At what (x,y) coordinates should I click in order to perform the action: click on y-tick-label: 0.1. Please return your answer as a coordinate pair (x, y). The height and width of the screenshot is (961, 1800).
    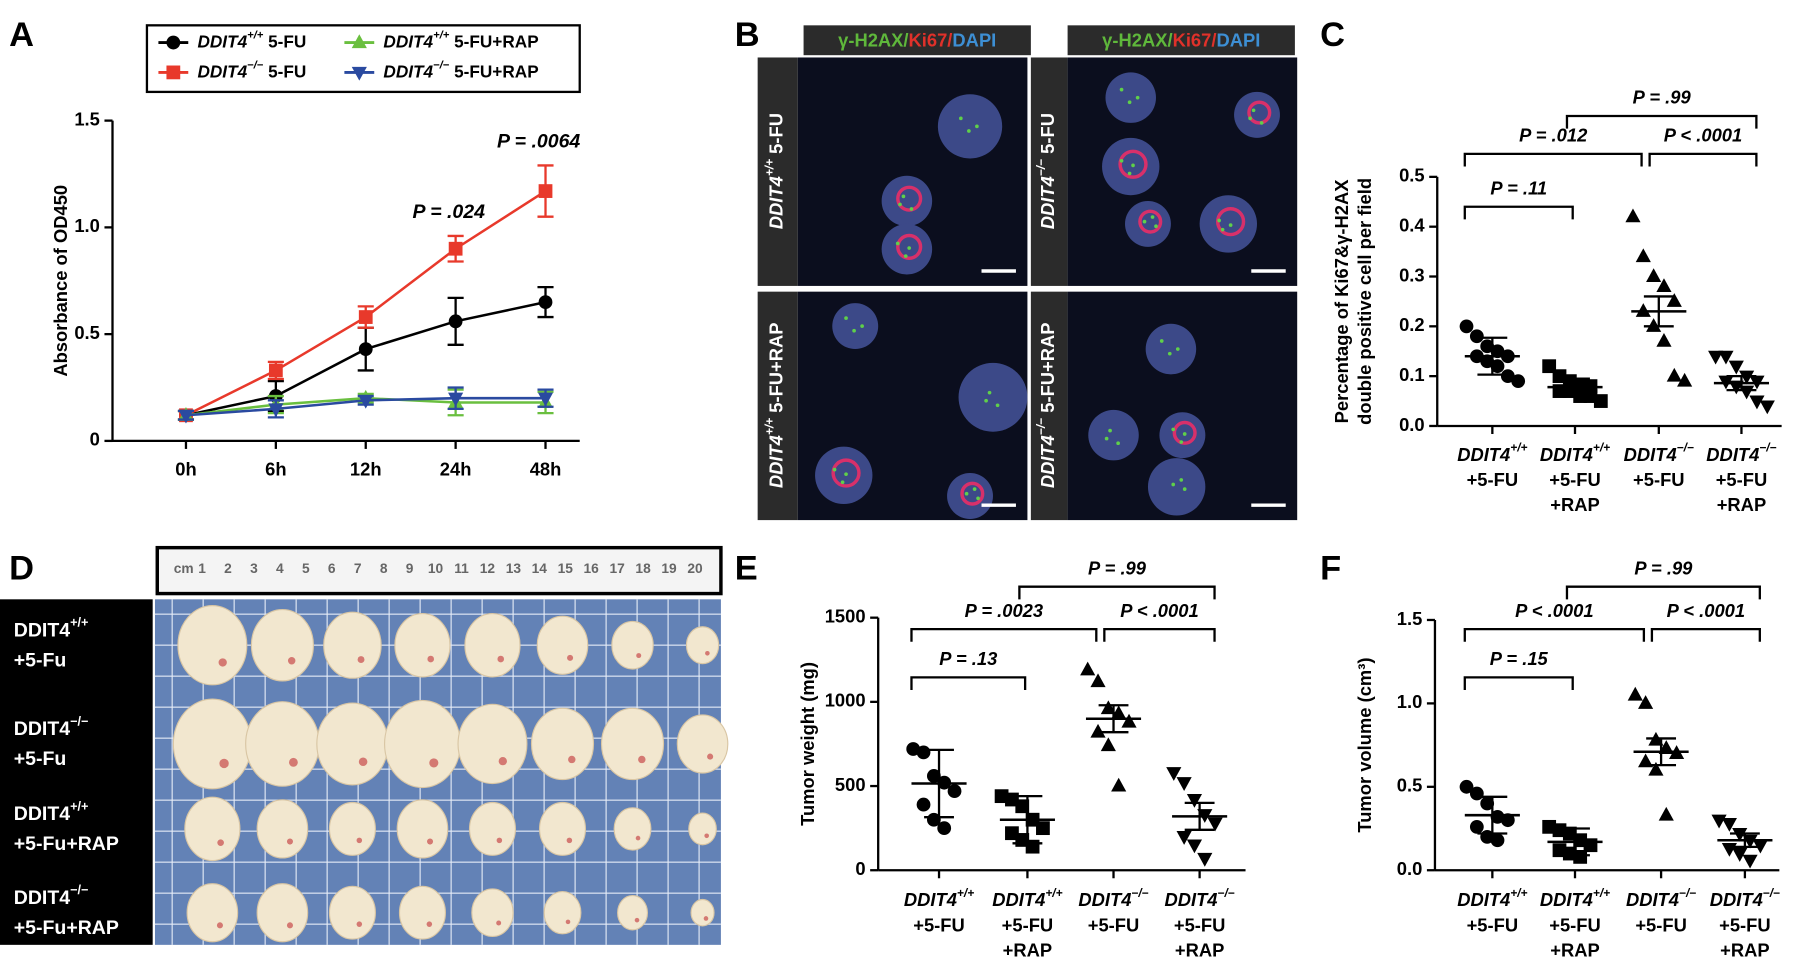
    Looking at the image, I should click on (1412, 374).